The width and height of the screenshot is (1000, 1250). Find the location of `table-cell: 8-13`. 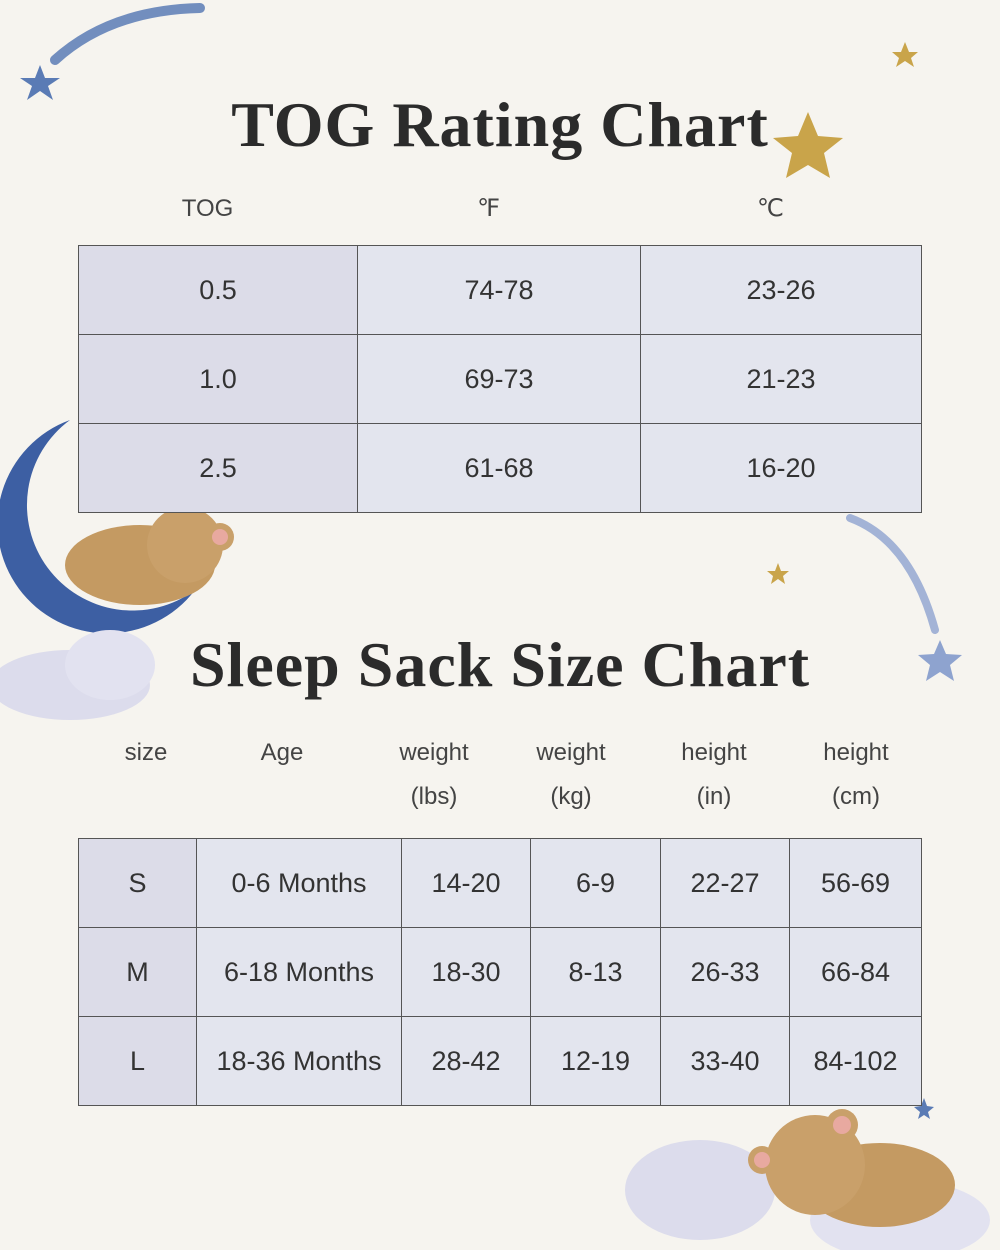

table-cell: 8-13 is located at coordinates (595, 972).